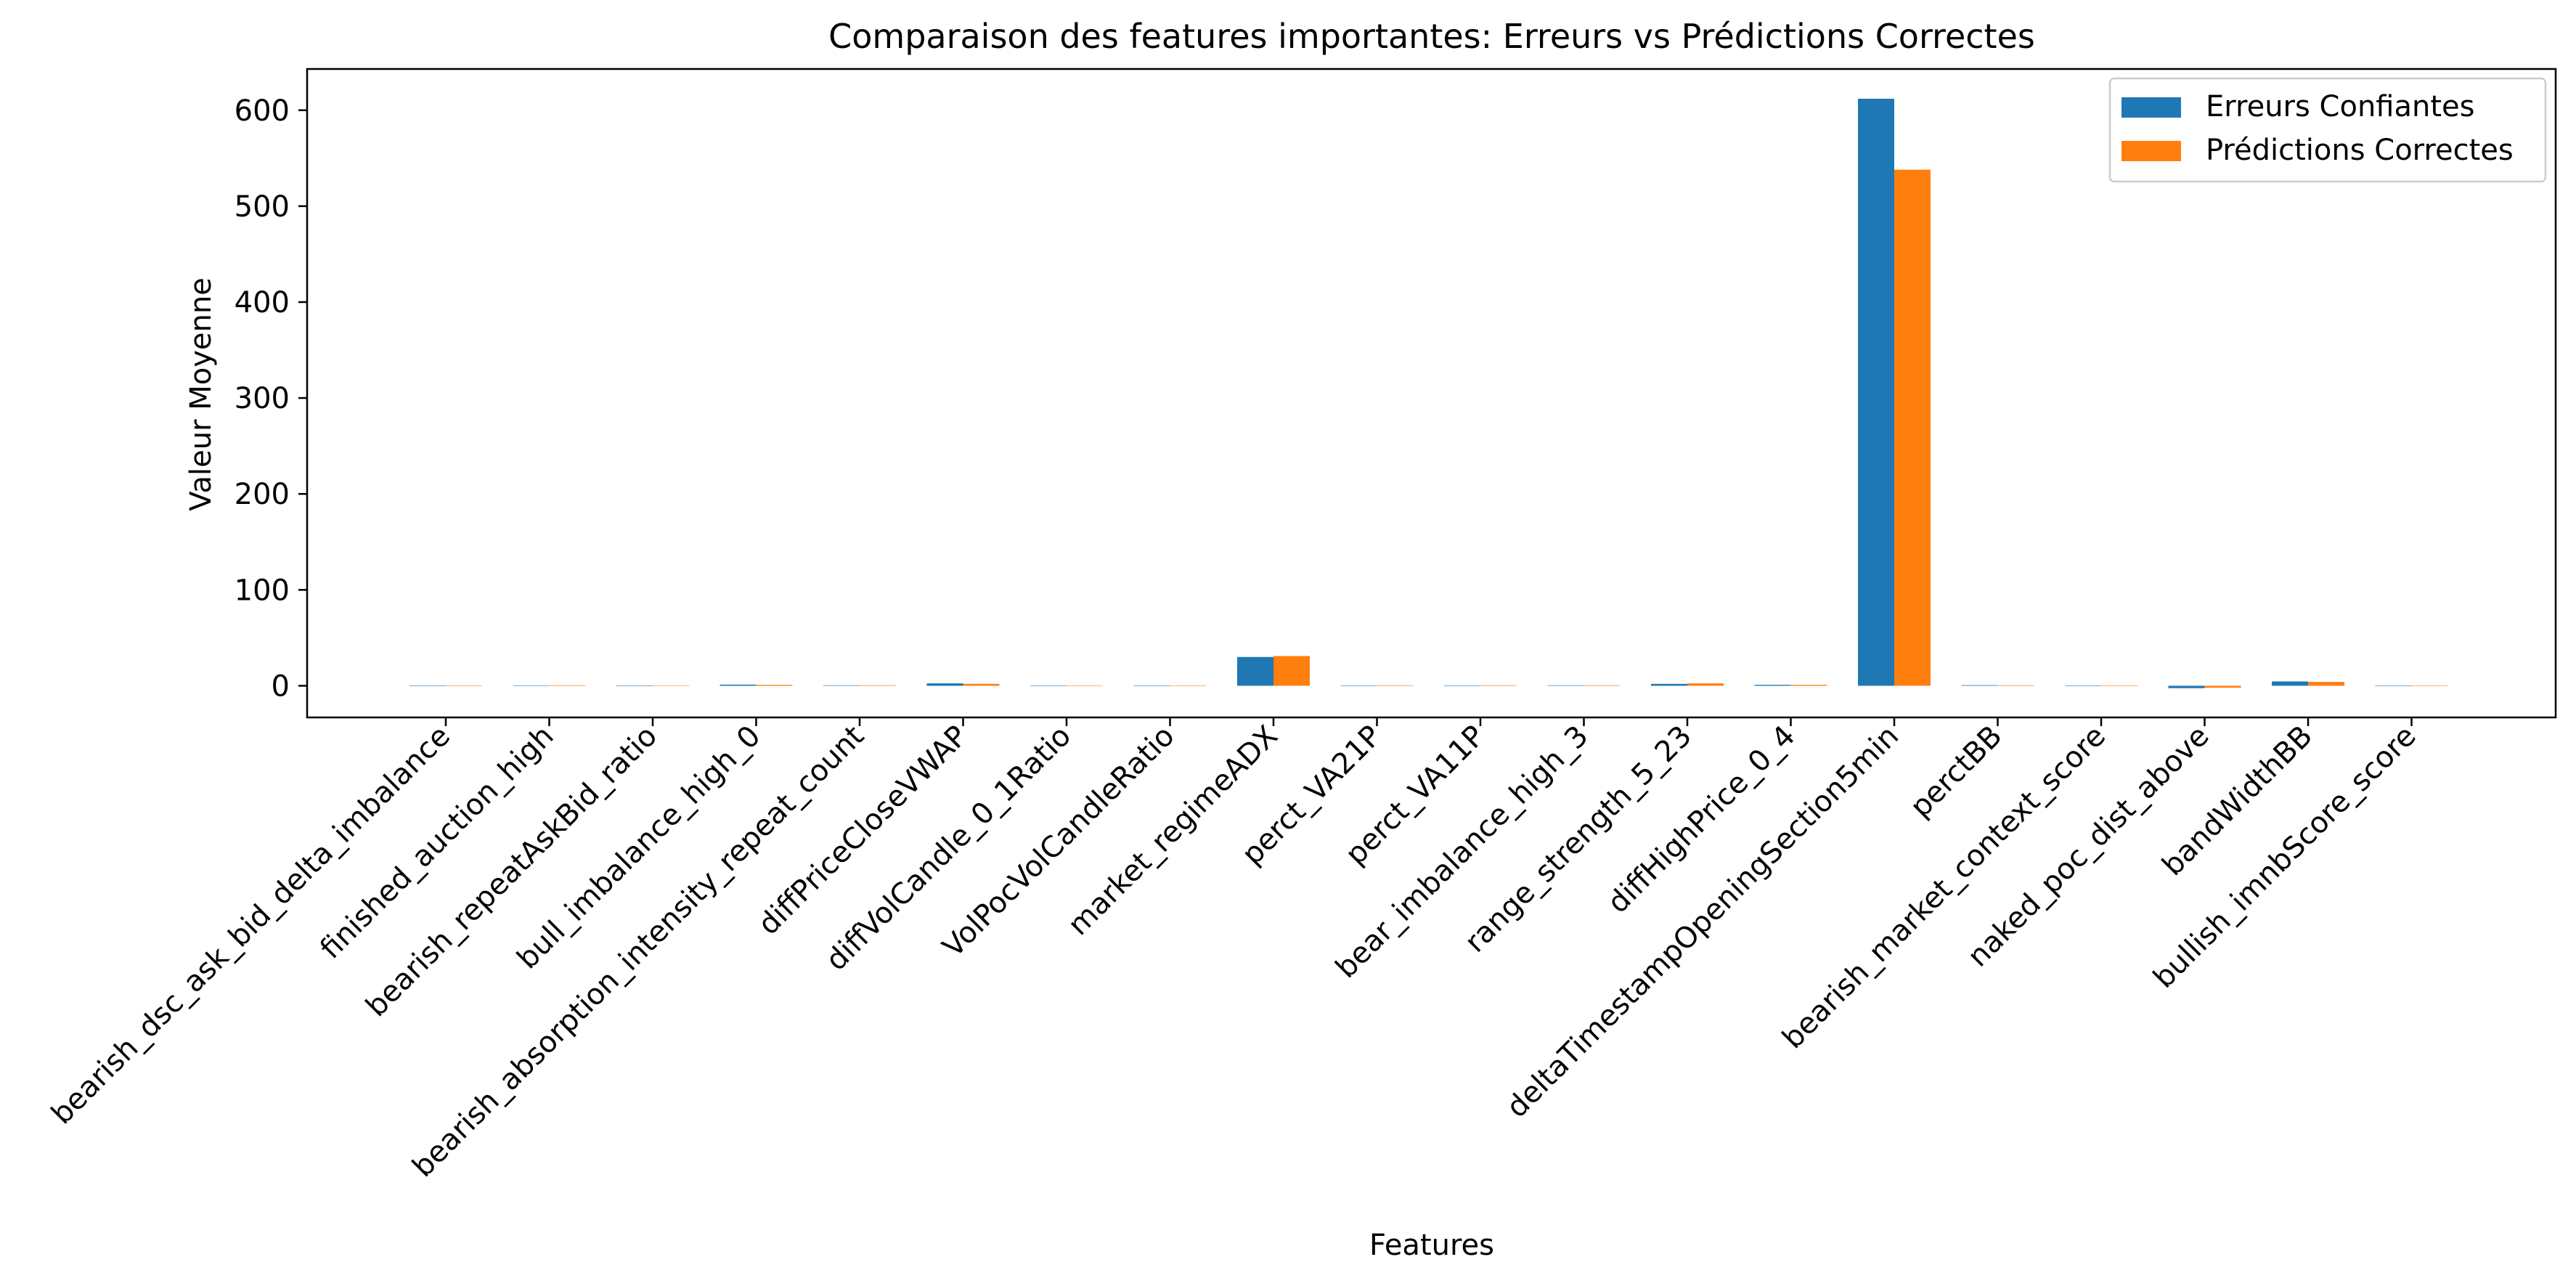  Describe the element at coordinates (281, 686) in the screenshot. I see `y-tick-label: 0` at that location.